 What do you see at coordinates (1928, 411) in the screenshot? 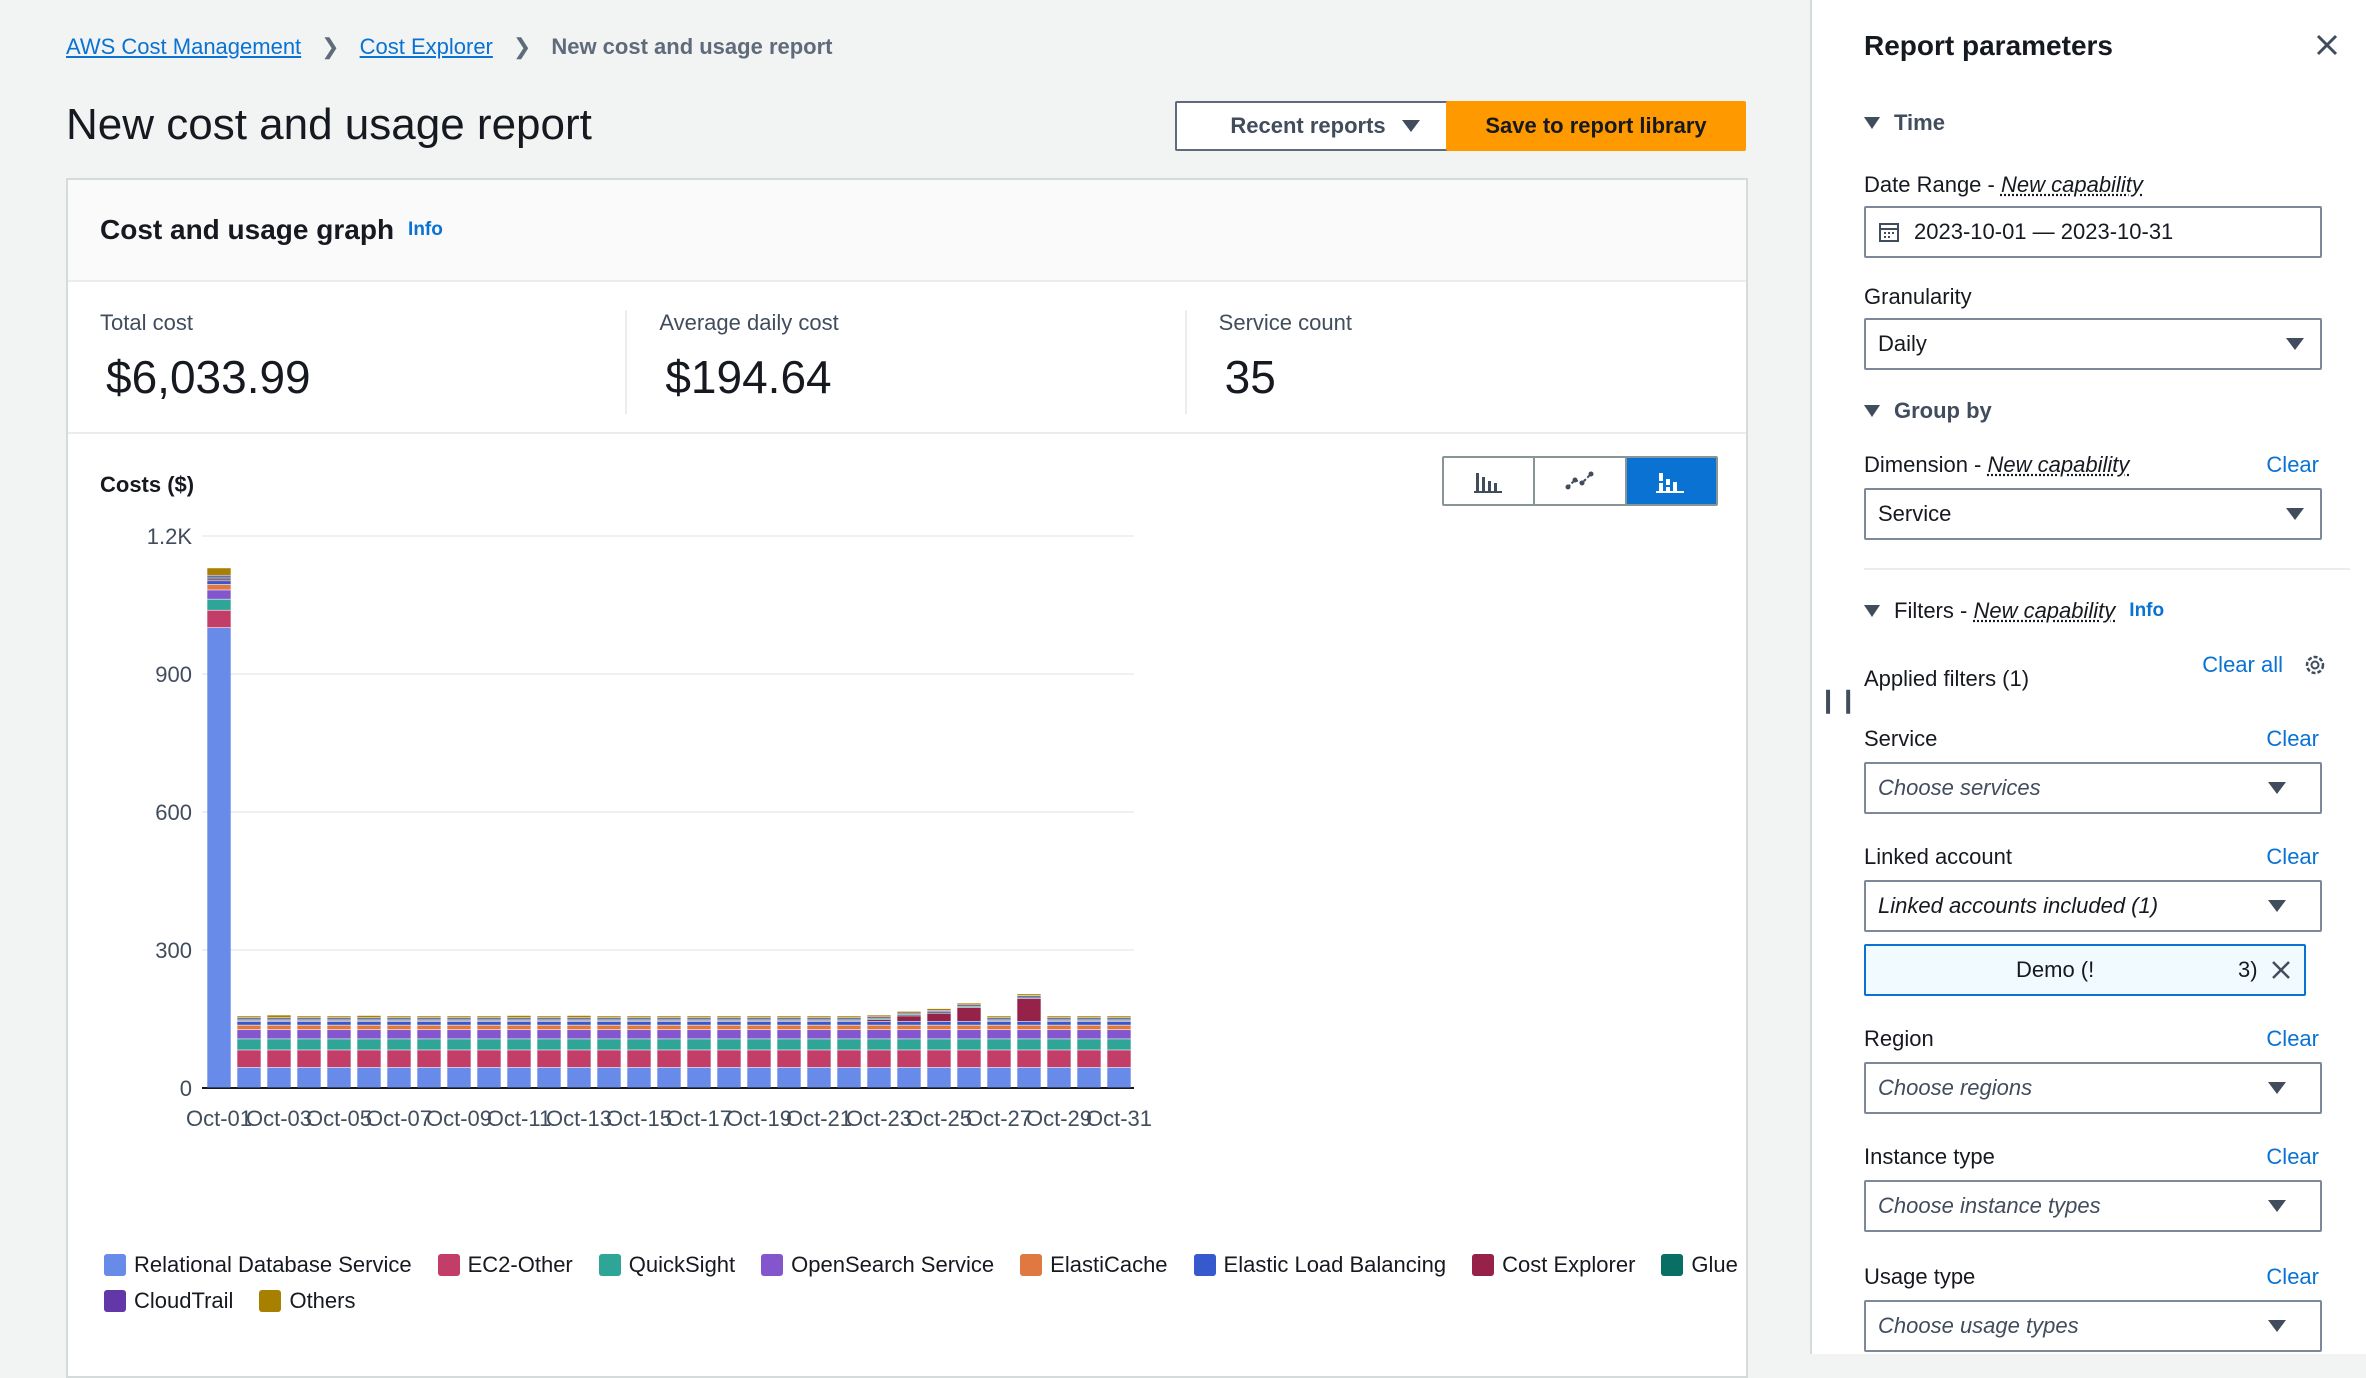
I see `group-by-section-toggle: Group by` at bounding box center [1928, 411].